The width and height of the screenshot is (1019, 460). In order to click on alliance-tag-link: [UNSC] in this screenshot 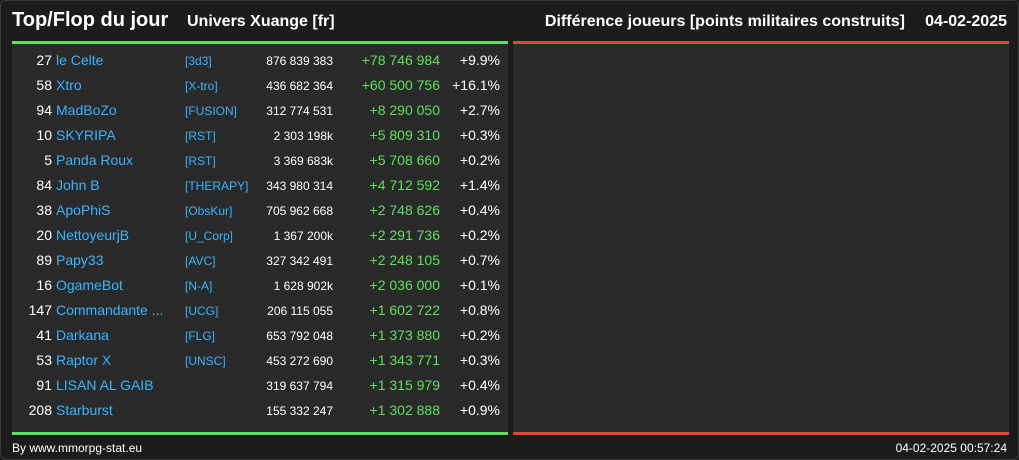, I will do `click(205, 361)`.